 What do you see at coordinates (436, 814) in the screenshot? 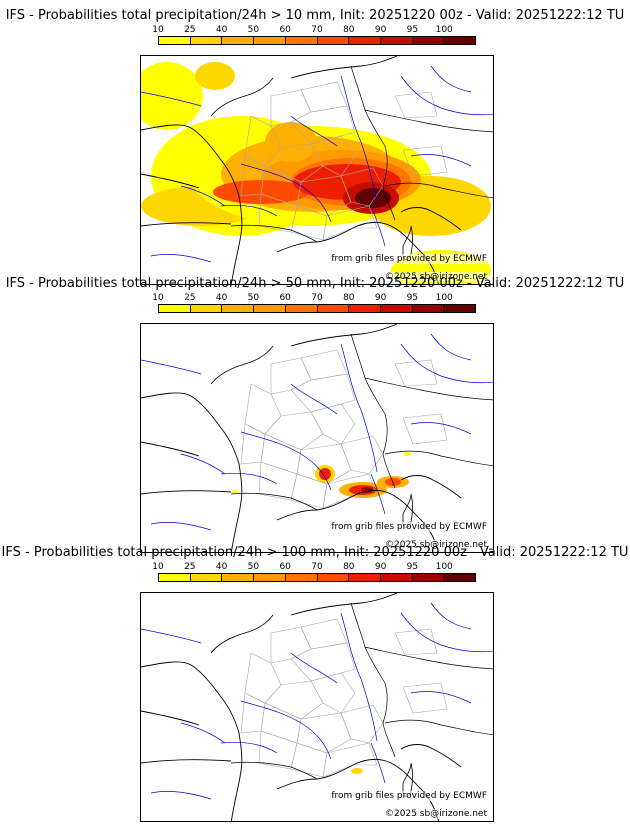
I see `copyright-credit: ©2025 sb@irizone.net` at bounding box center [436, 814].